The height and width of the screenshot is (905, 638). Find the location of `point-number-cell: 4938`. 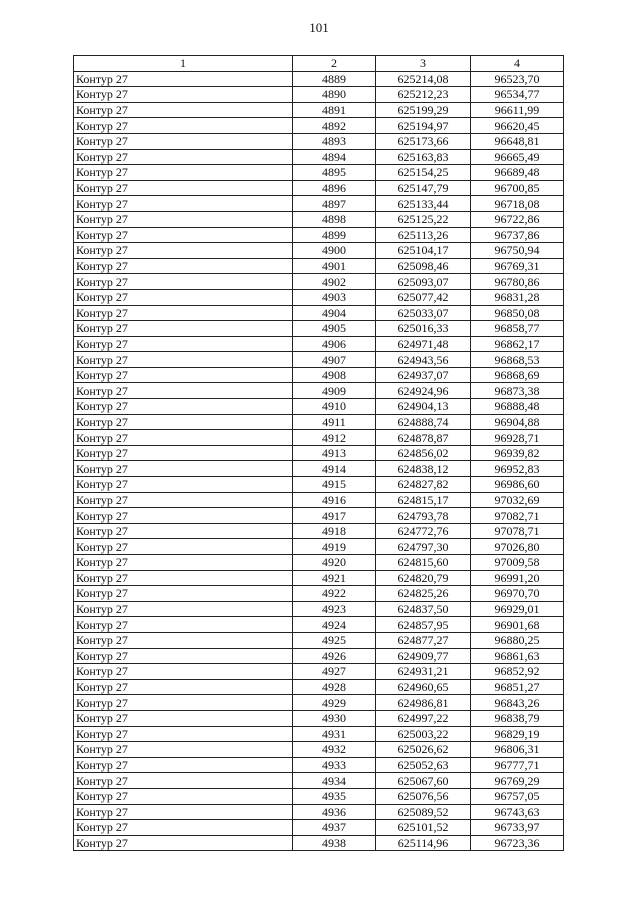

point-number-cell: 4938 is located at coordinates (334, 843).